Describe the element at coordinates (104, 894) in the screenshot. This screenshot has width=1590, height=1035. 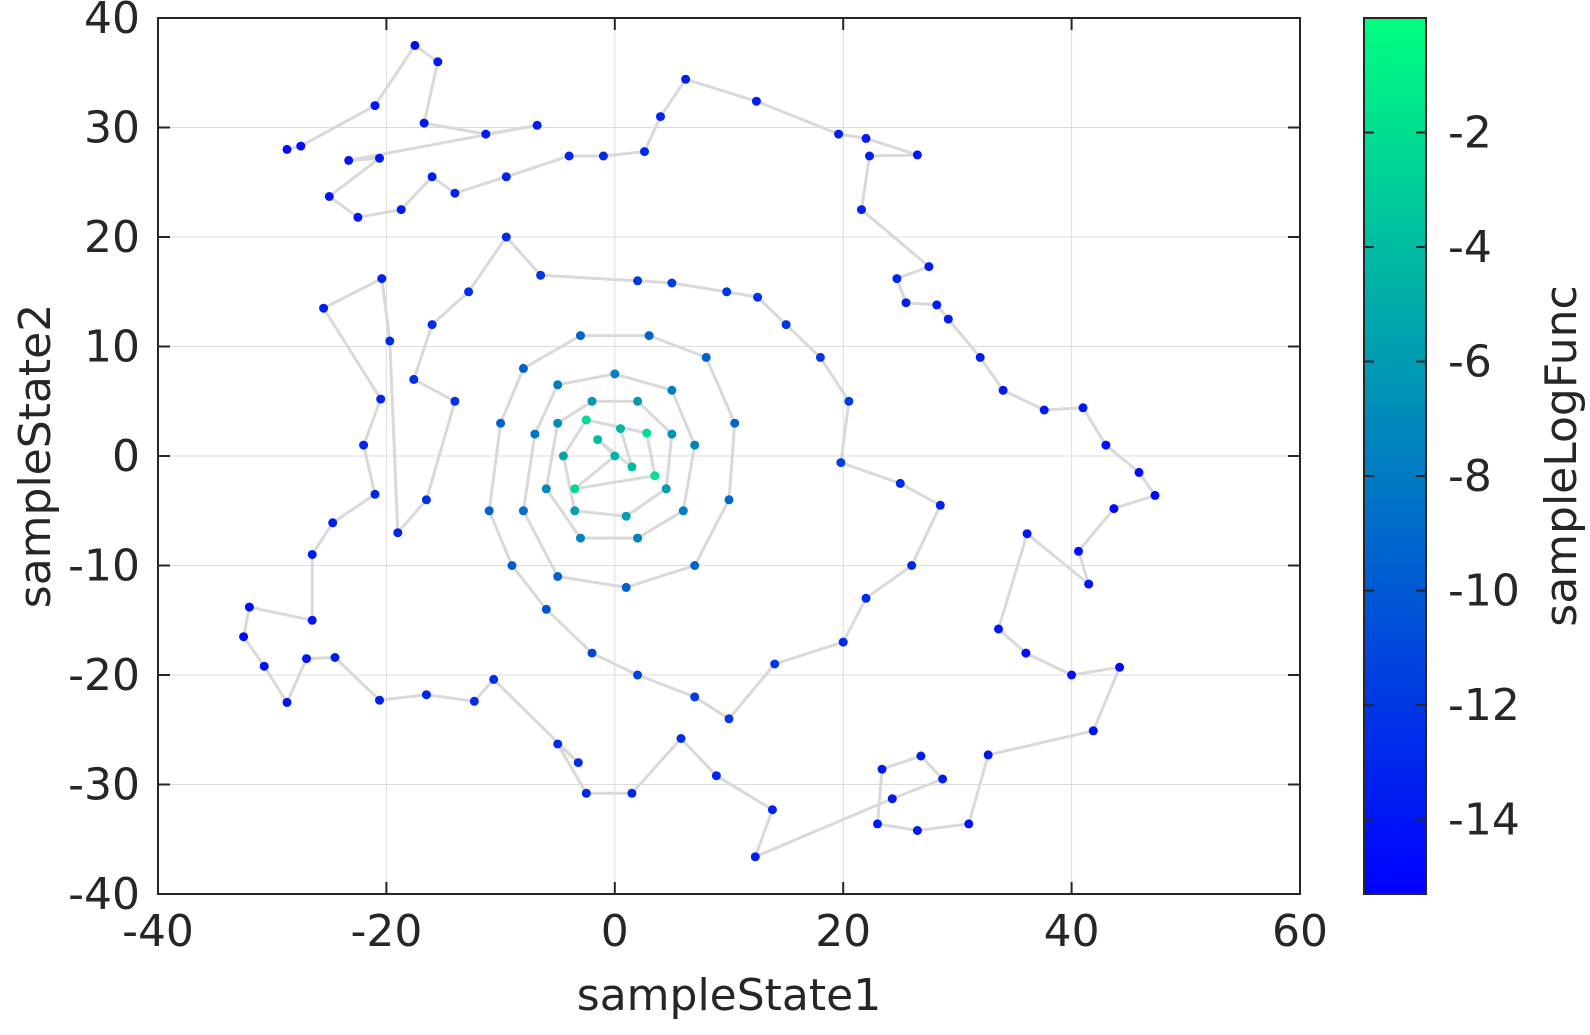
I see `y-tick-label: -40` at that location.